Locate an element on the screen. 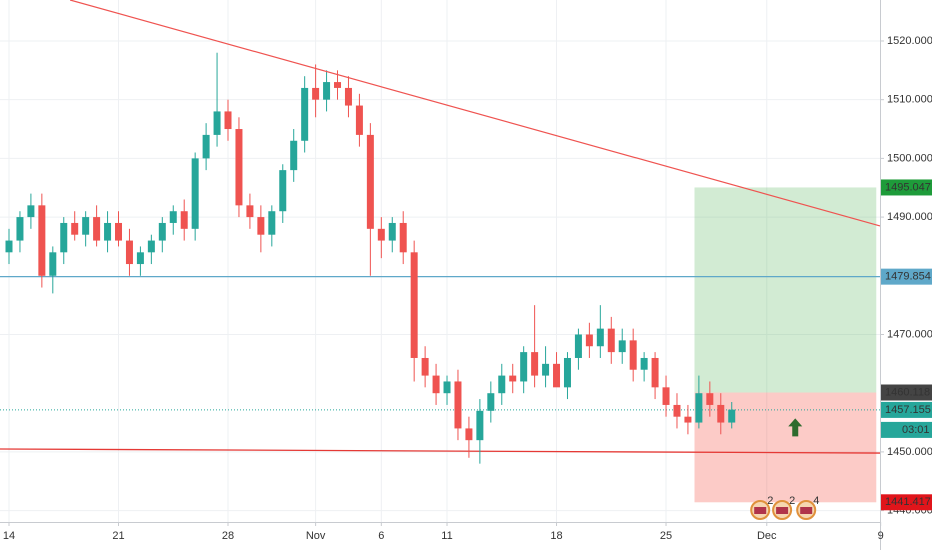  stop-zone is located at coordinates (785, 447).